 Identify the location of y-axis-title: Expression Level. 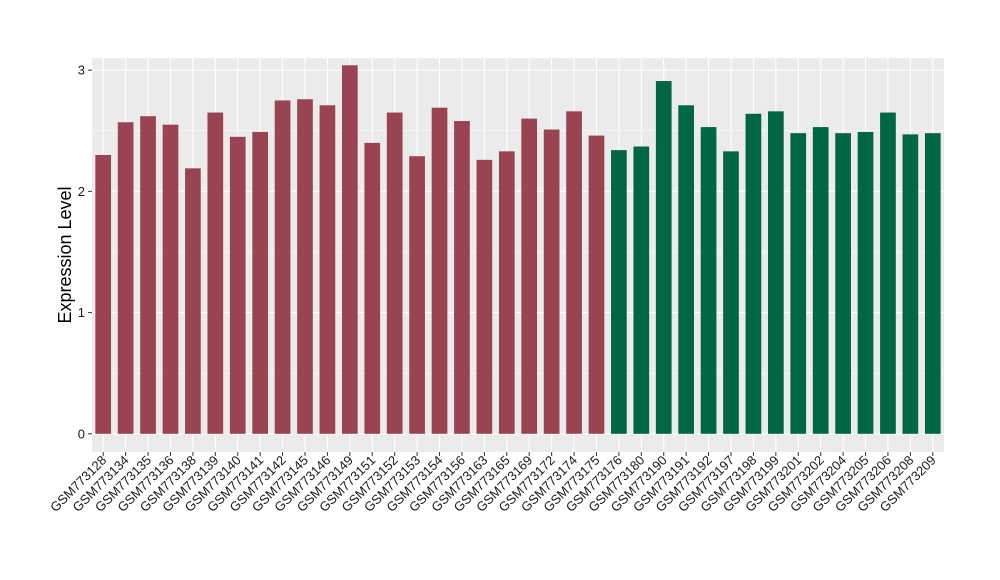
(65, 254).